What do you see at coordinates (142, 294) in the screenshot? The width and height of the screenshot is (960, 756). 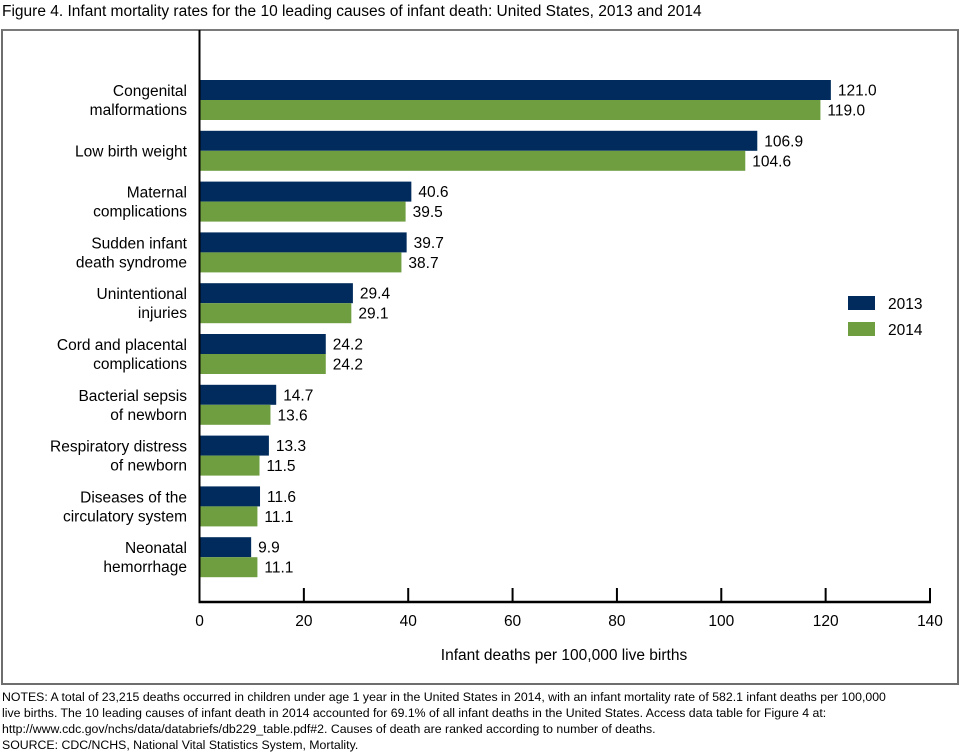 I see `category-label: Unintentional` at bounding box center [142, 294].